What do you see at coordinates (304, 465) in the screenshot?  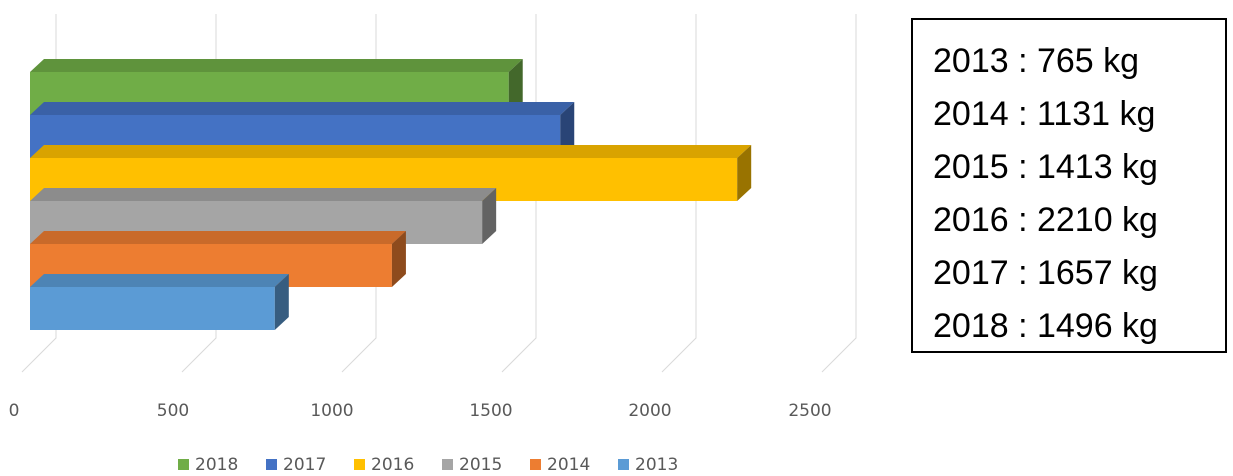 I see `legend-label: 2017` at bounding box center [304, 465].